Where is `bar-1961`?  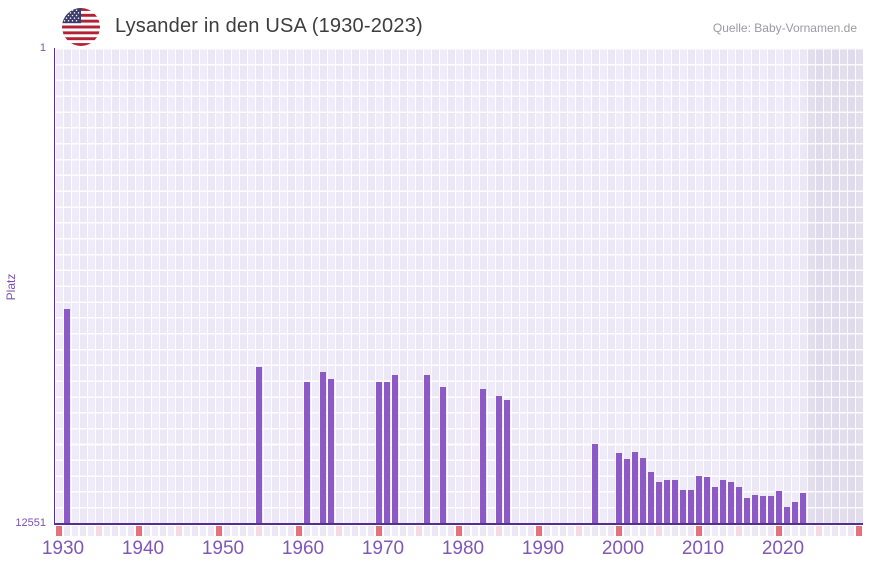
bar-1961 is located at coordinates (307, 452).